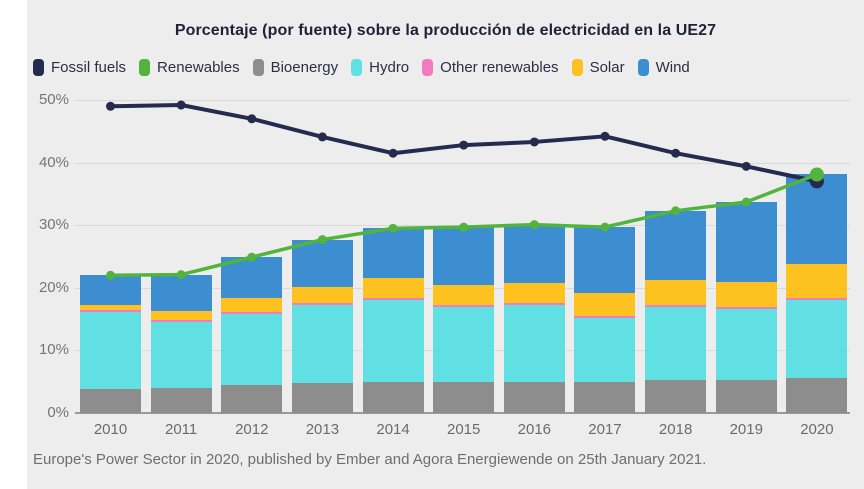 The image size is (864, 489). I want to click on y-tick-label: 50%, so click(53, 99).